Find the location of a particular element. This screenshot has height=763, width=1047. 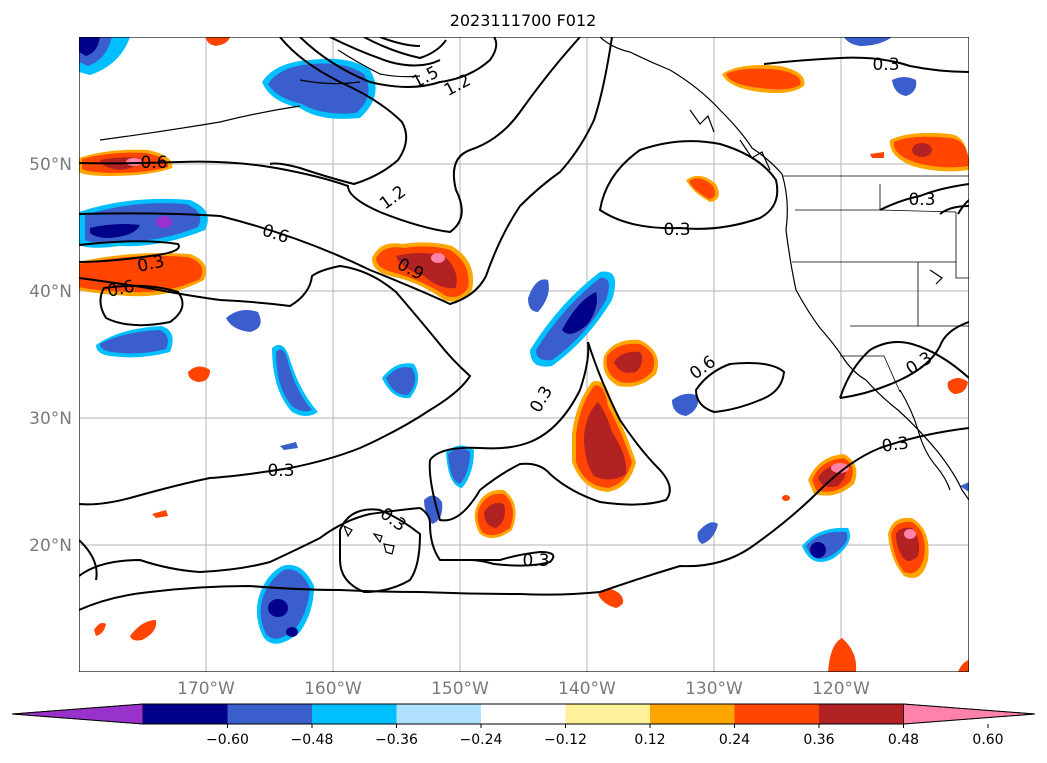

lon-label: 140°W is located at coordinates (587, 689).